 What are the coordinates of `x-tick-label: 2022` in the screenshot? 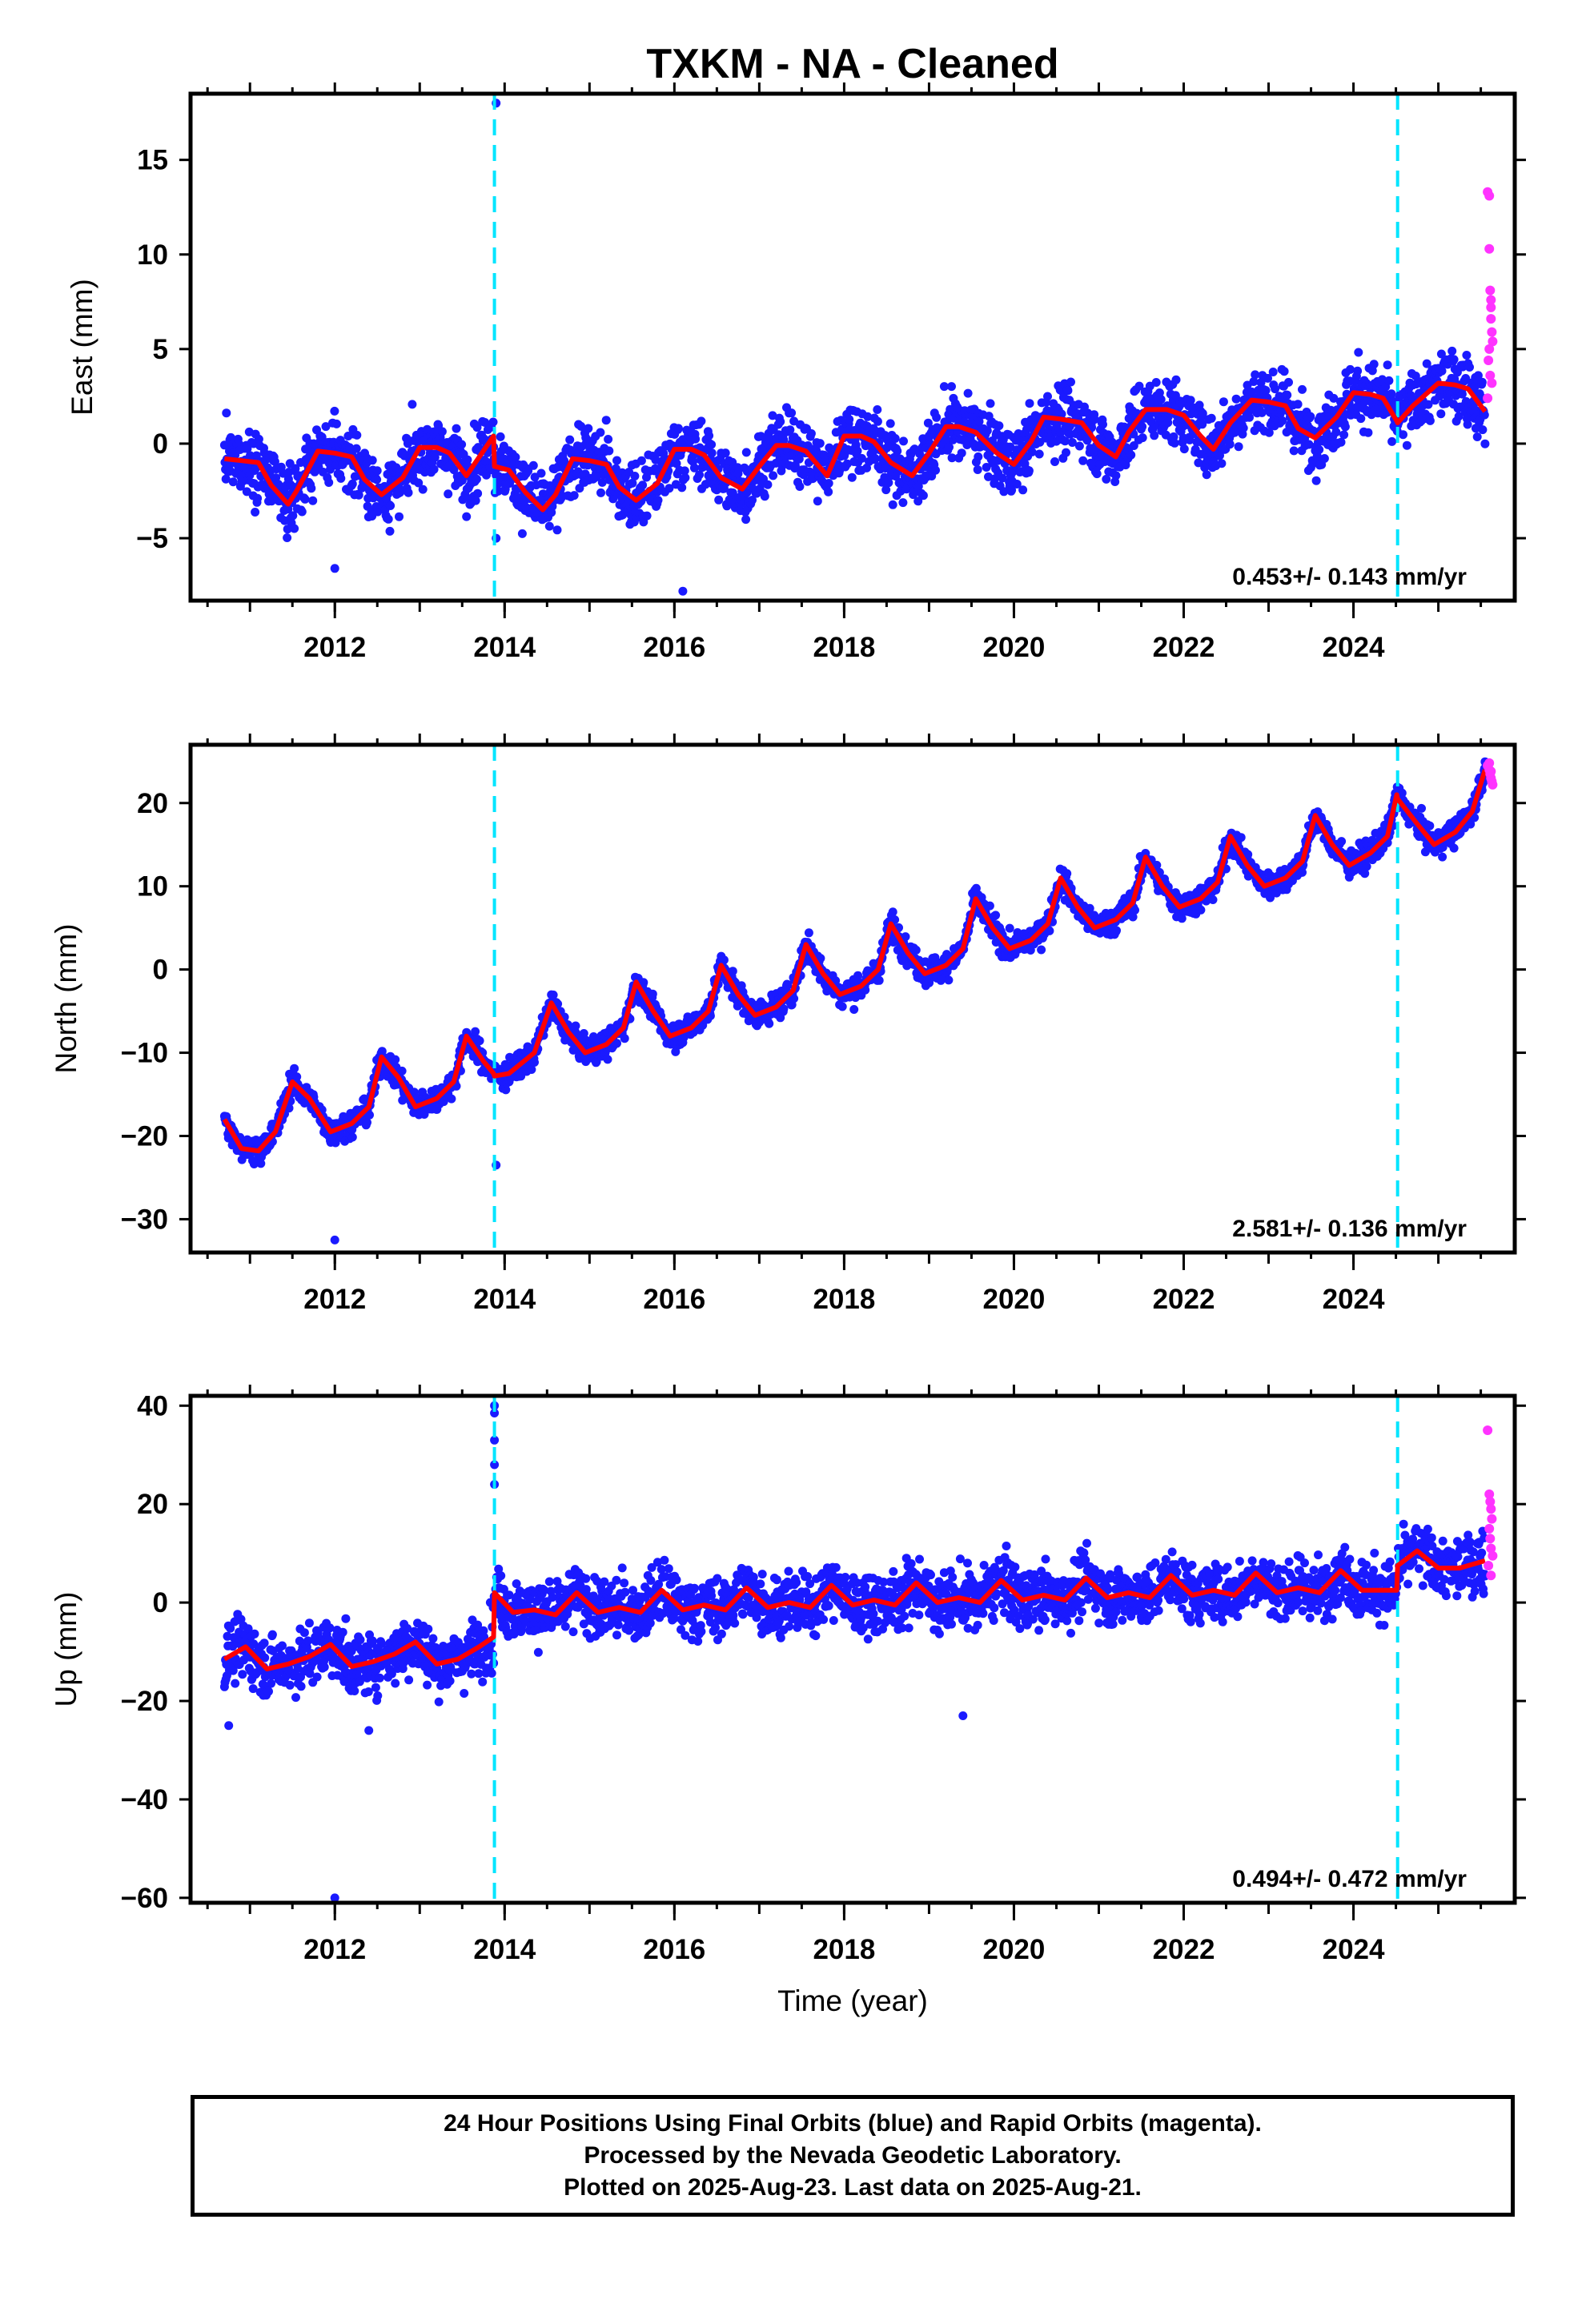 It's located at (1184, 647).